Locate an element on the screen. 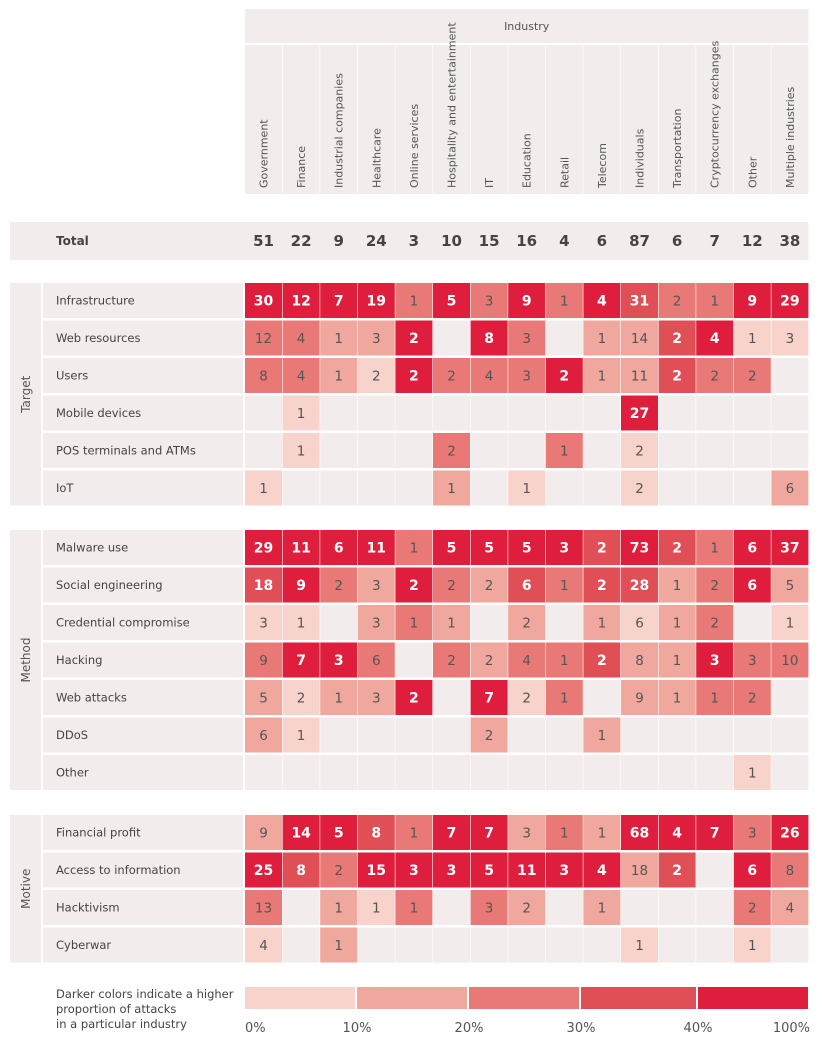 This screenshot has height=1061, width=822. cell-value: 14 is located at coordinates (301, 834).